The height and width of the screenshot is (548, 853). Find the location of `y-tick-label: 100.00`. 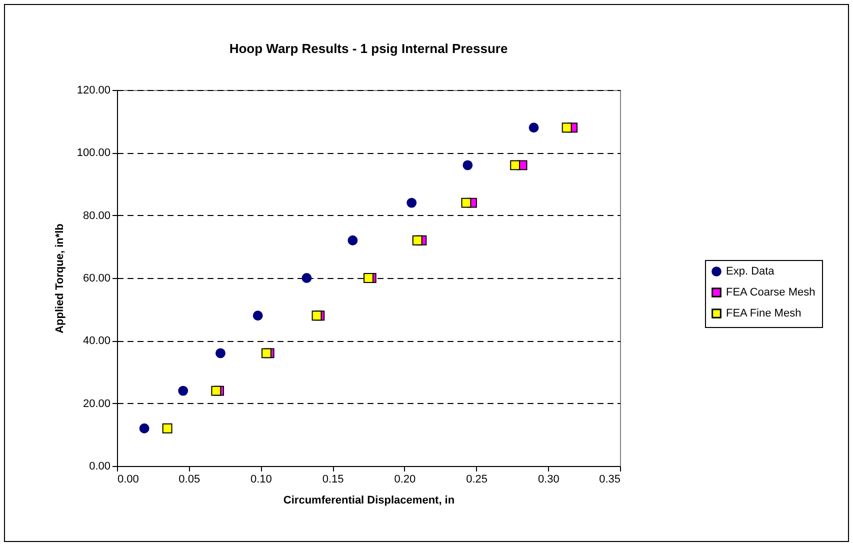

y-tick-label: 100.00 is located at coordinates (93, 153).